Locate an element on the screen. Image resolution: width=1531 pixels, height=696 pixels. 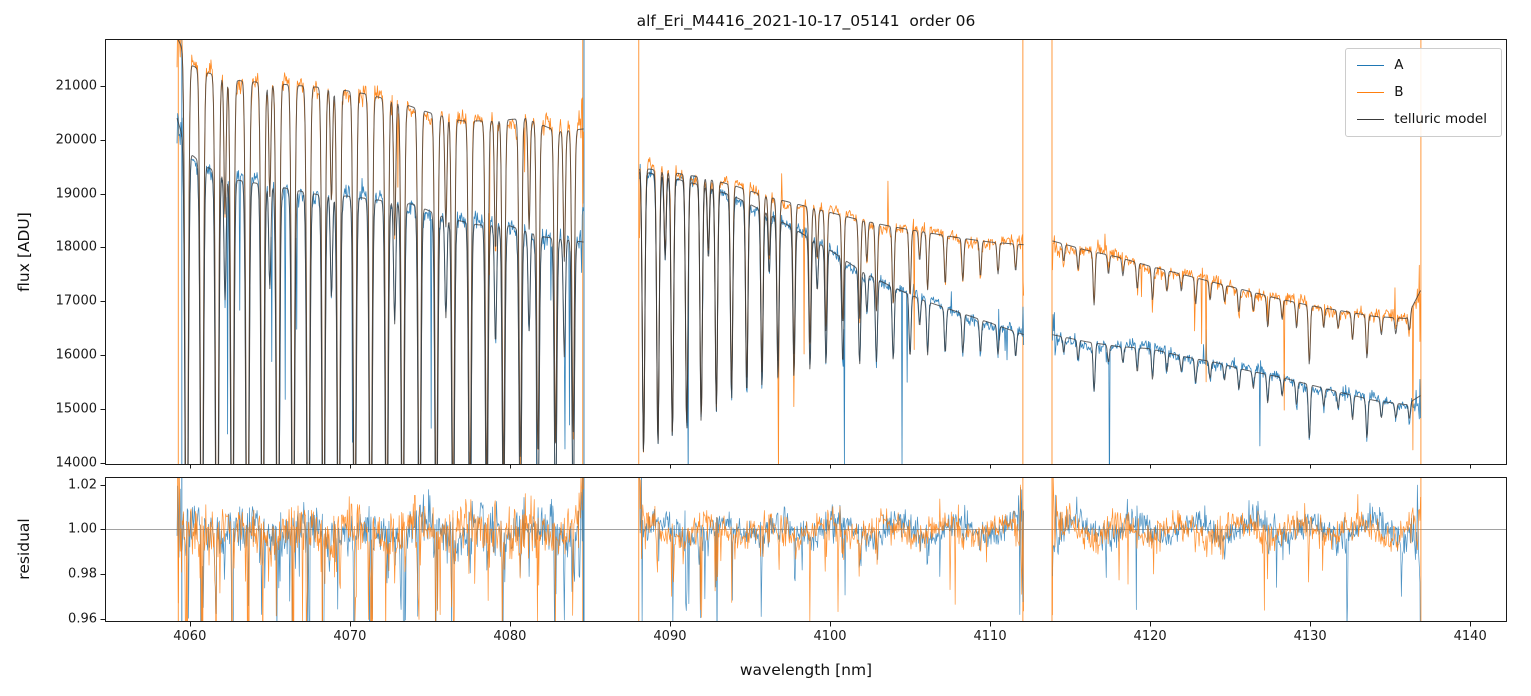
x-axis-label: wavelength [nm] is located at coordinates (806, 670).